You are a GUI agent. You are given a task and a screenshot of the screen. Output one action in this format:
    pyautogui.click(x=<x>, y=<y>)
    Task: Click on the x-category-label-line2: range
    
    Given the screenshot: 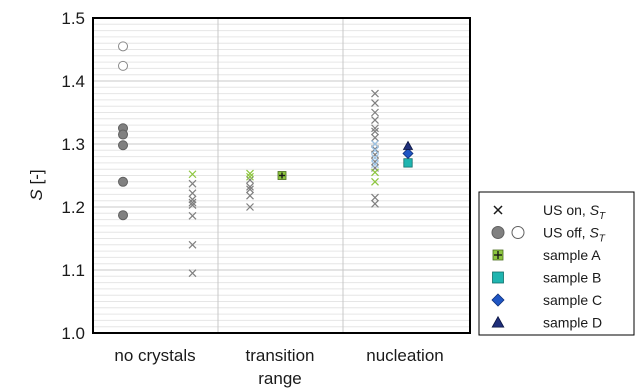 What is the action you would take?
    pyautogui.click(x=279, y=378)
    